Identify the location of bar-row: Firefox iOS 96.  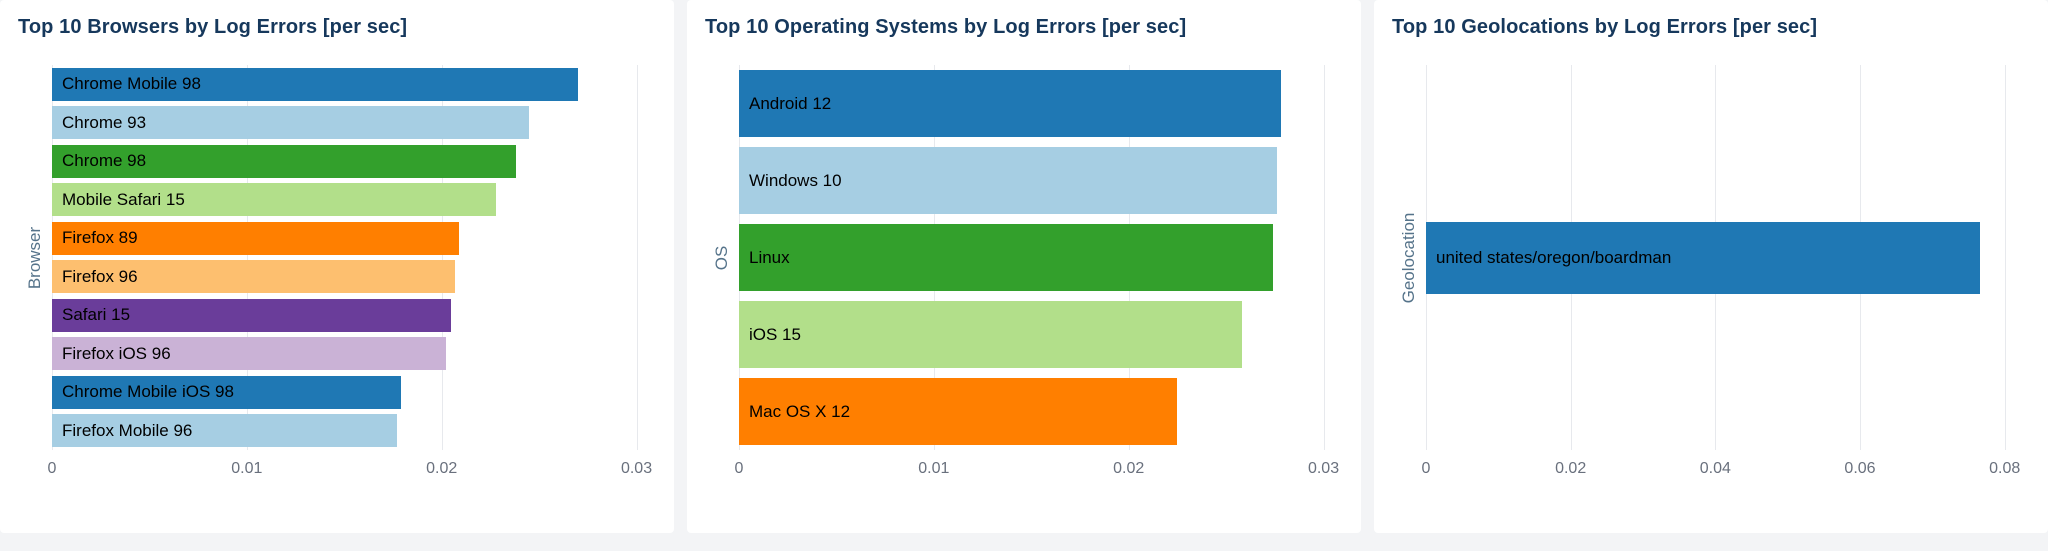
(354, 354).